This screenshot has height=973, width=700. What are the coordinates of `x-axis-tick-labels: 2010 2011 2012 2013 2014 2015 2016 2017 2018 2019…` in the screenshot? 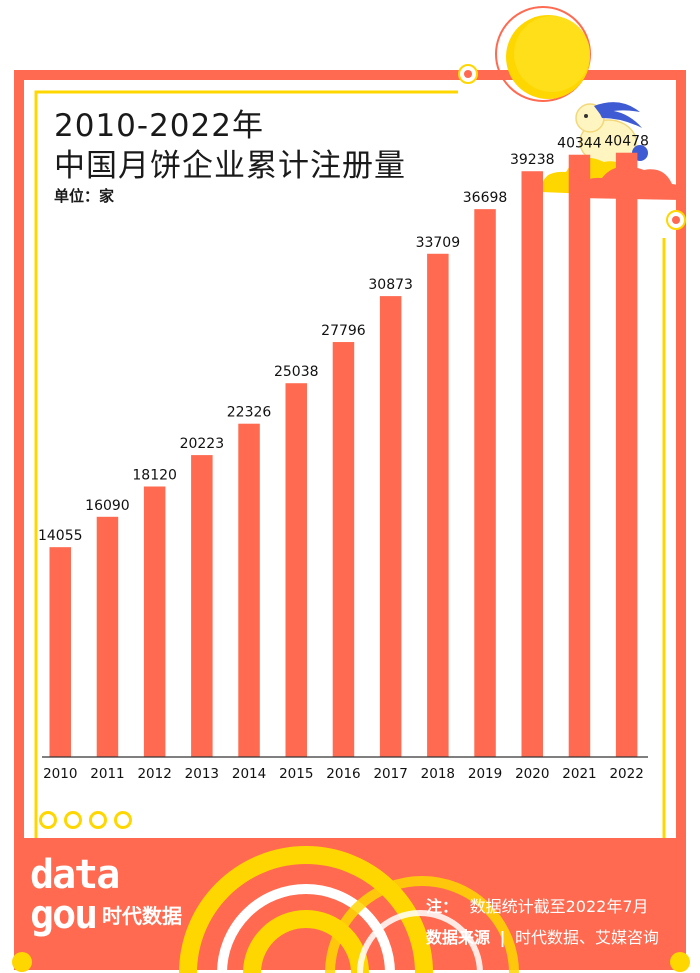 It's located at (343, 774).